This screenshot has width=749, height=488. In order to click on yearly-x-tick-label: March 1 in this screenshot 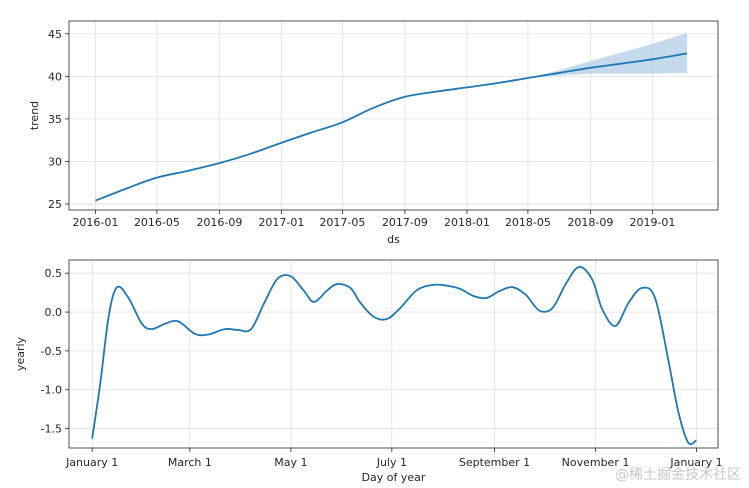, I will do `click(190, 462)`.